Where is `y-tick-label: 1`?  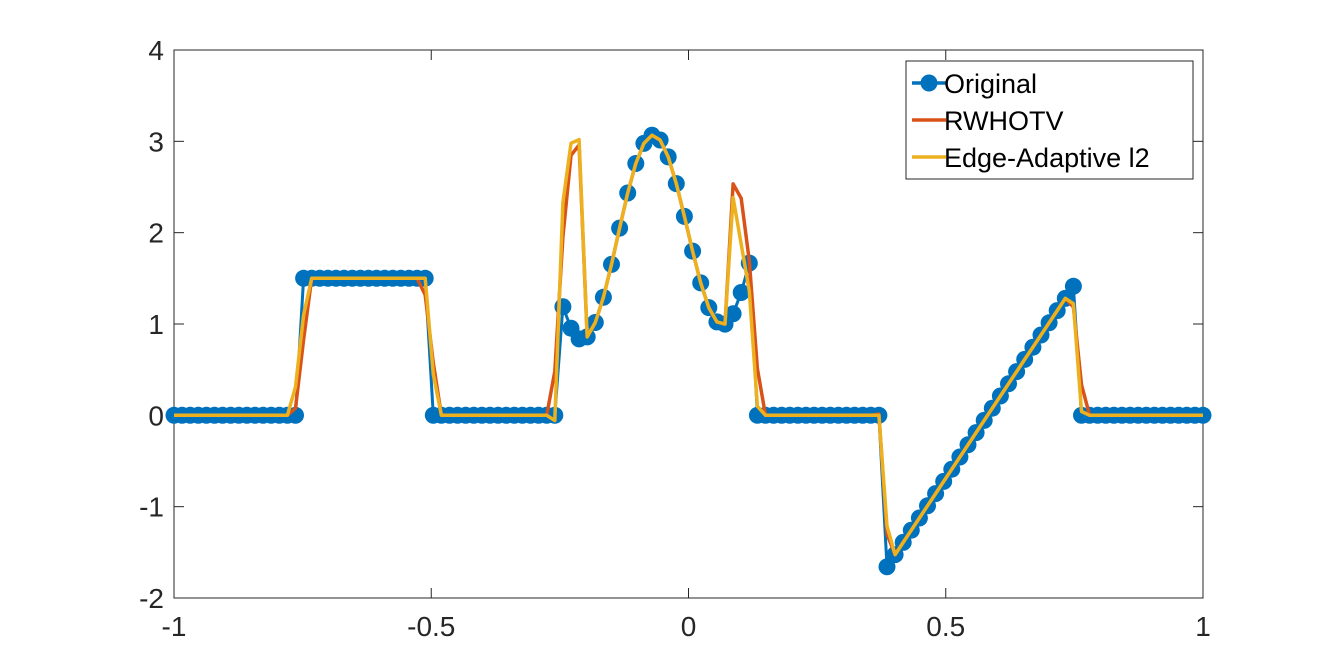
y-tick-label: 1 is located at coordinates (156, 324).